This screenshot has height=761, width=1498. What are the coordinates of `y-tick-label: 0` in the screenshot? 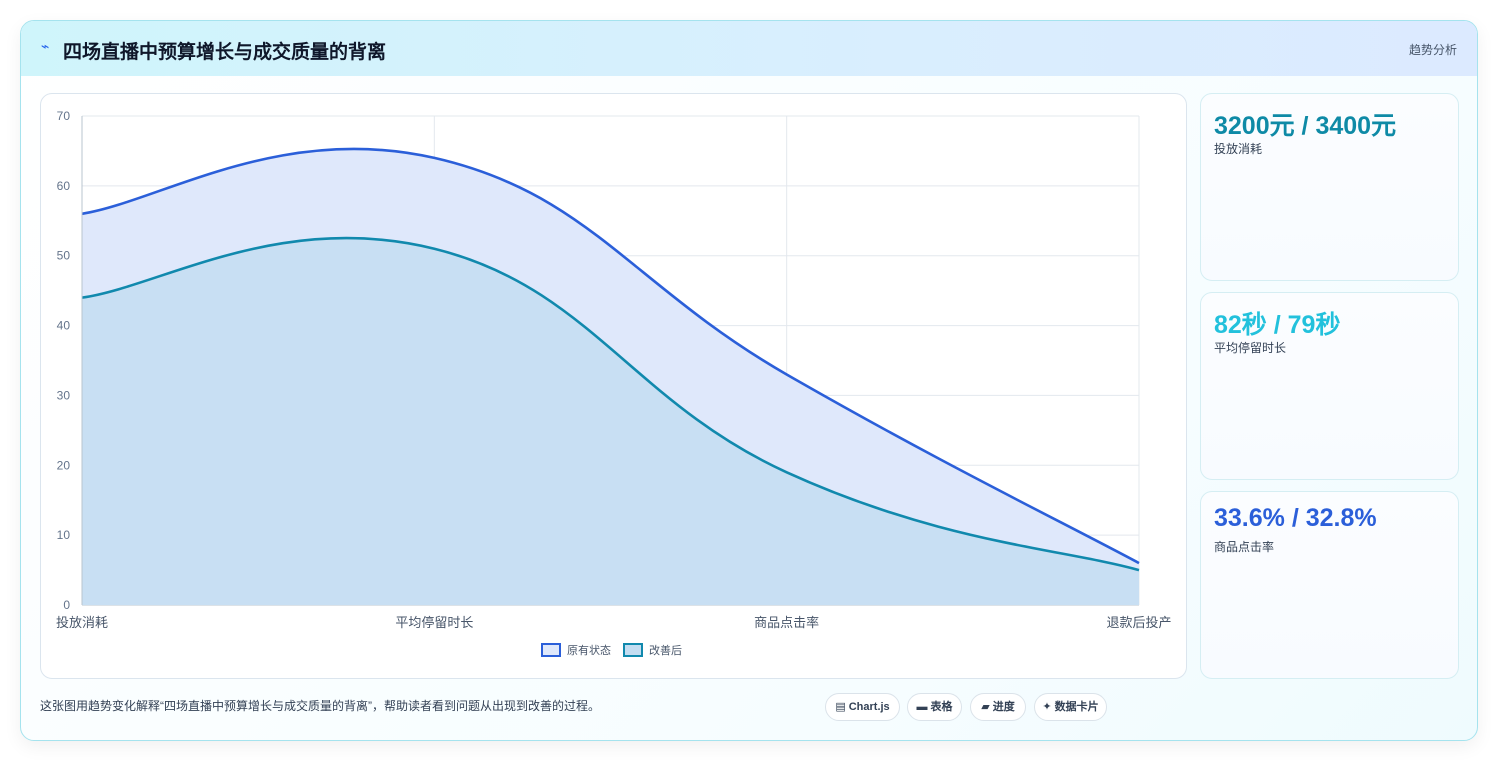 It's located at (66, 605).